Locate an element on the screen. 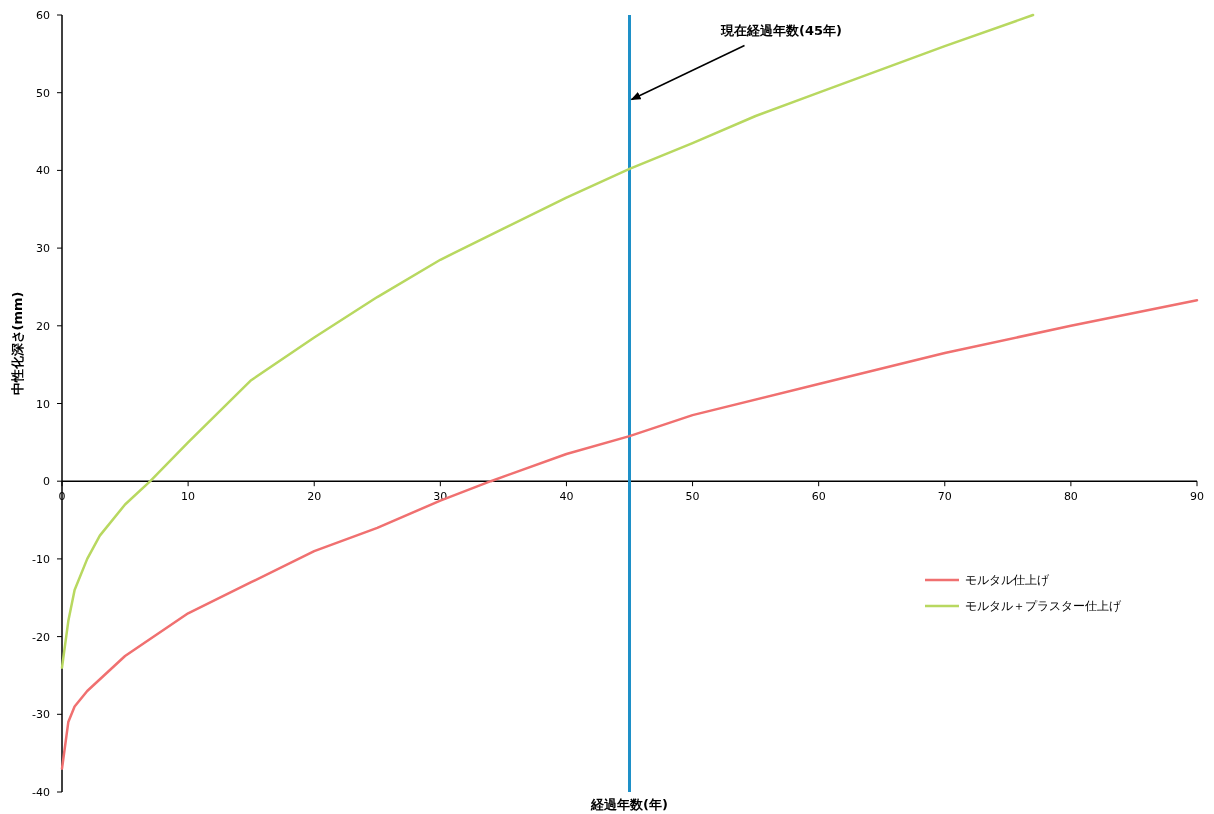  annotation: 現在経過年数(45年) is located at coordinates (781, 31).